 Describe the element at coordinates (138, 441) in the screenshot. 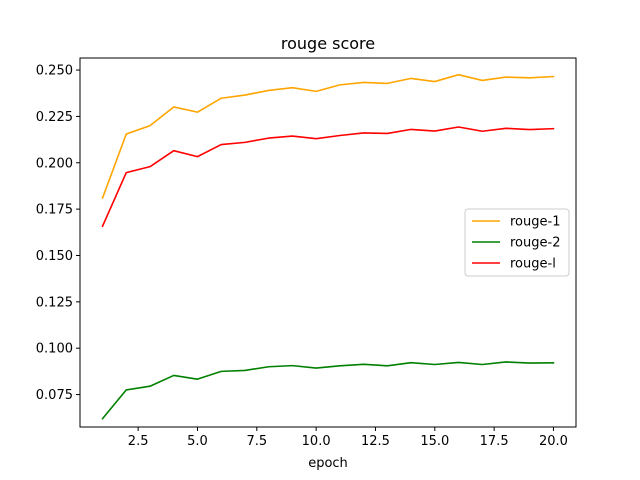

I see `x-tick-label: 2.5` at that location.